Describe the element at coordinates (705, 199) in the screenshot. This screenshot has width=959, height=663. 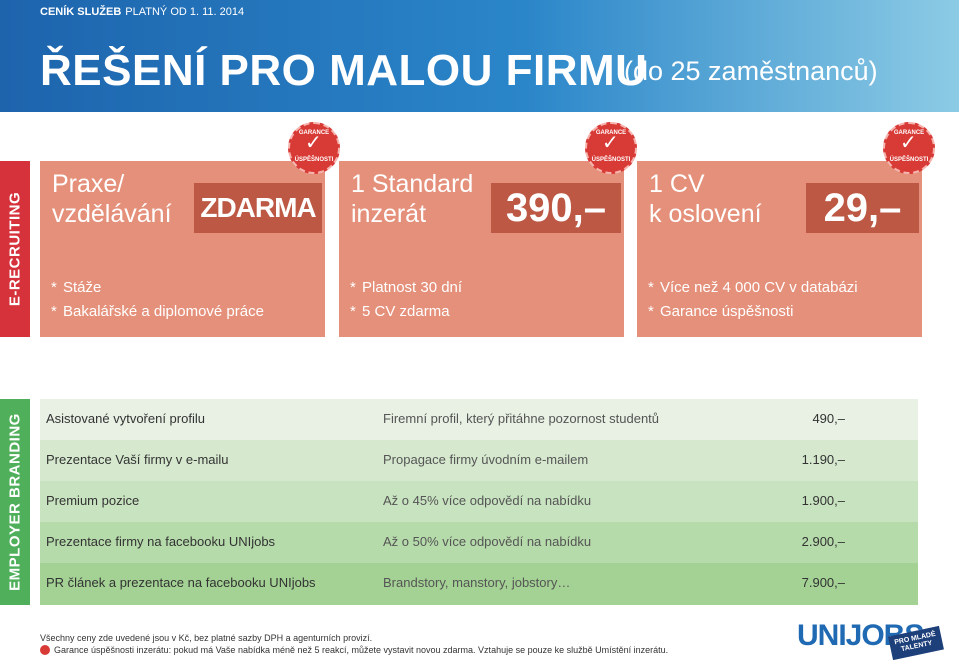
I see `card-name: 1 CV k oslovení` at that location.